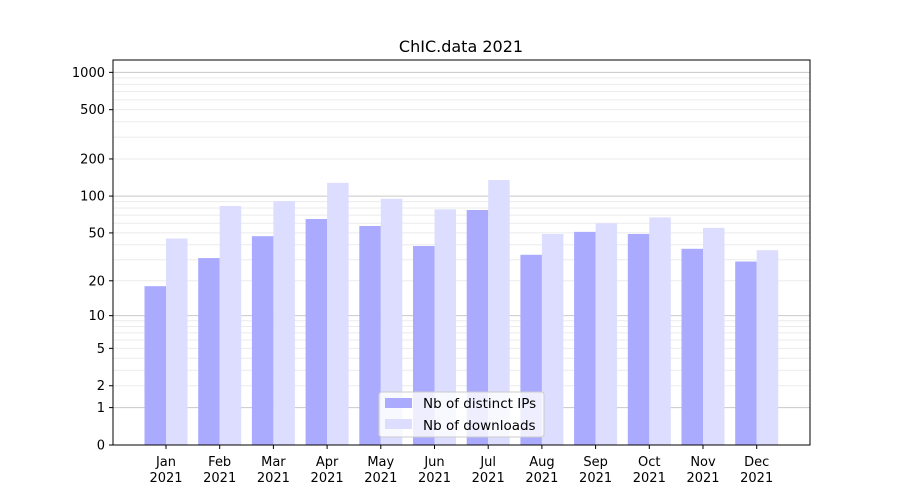  I want to click on y-tick-label: 1000, so click(88, 73).